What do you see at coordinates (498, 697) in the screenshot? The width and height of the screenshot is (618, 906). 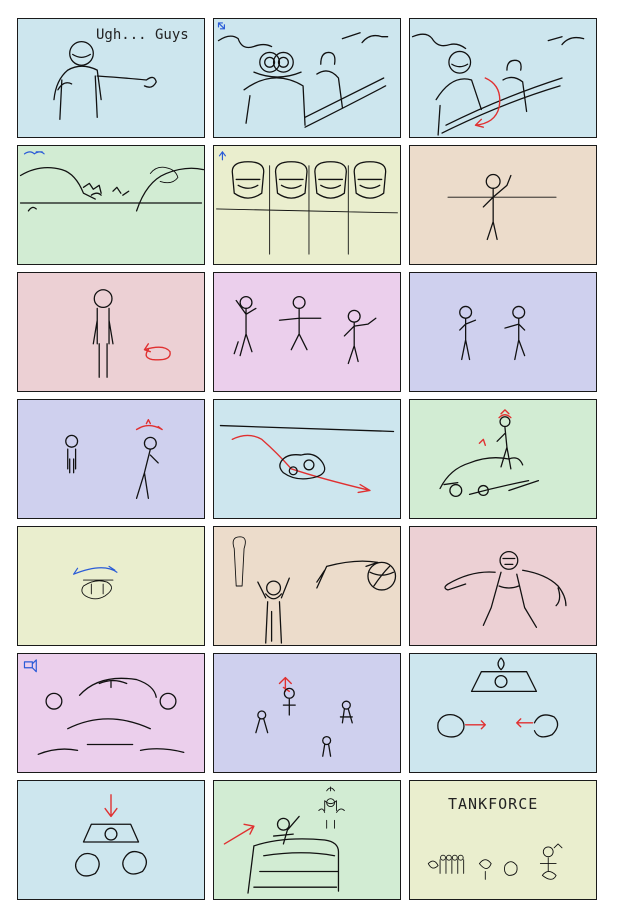 I see `panel-18-sketch` at bounding box center [498, 697].